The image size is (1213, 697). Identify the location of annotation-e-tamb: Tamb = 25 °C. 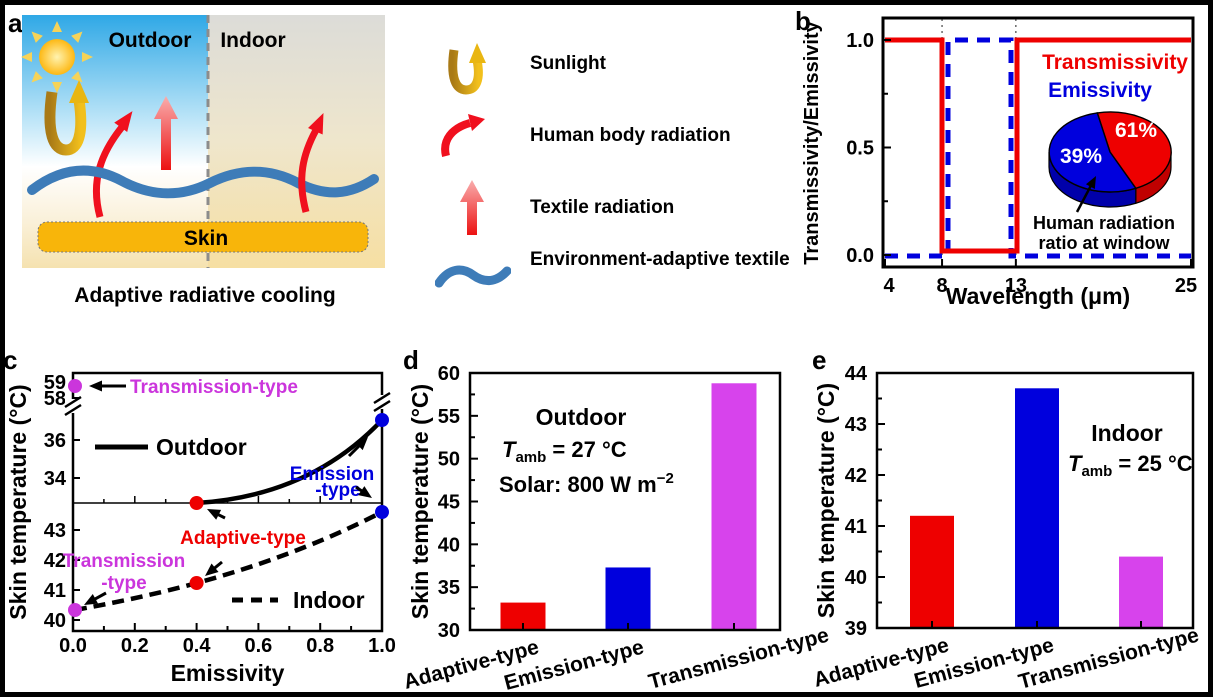
(1130, 465).